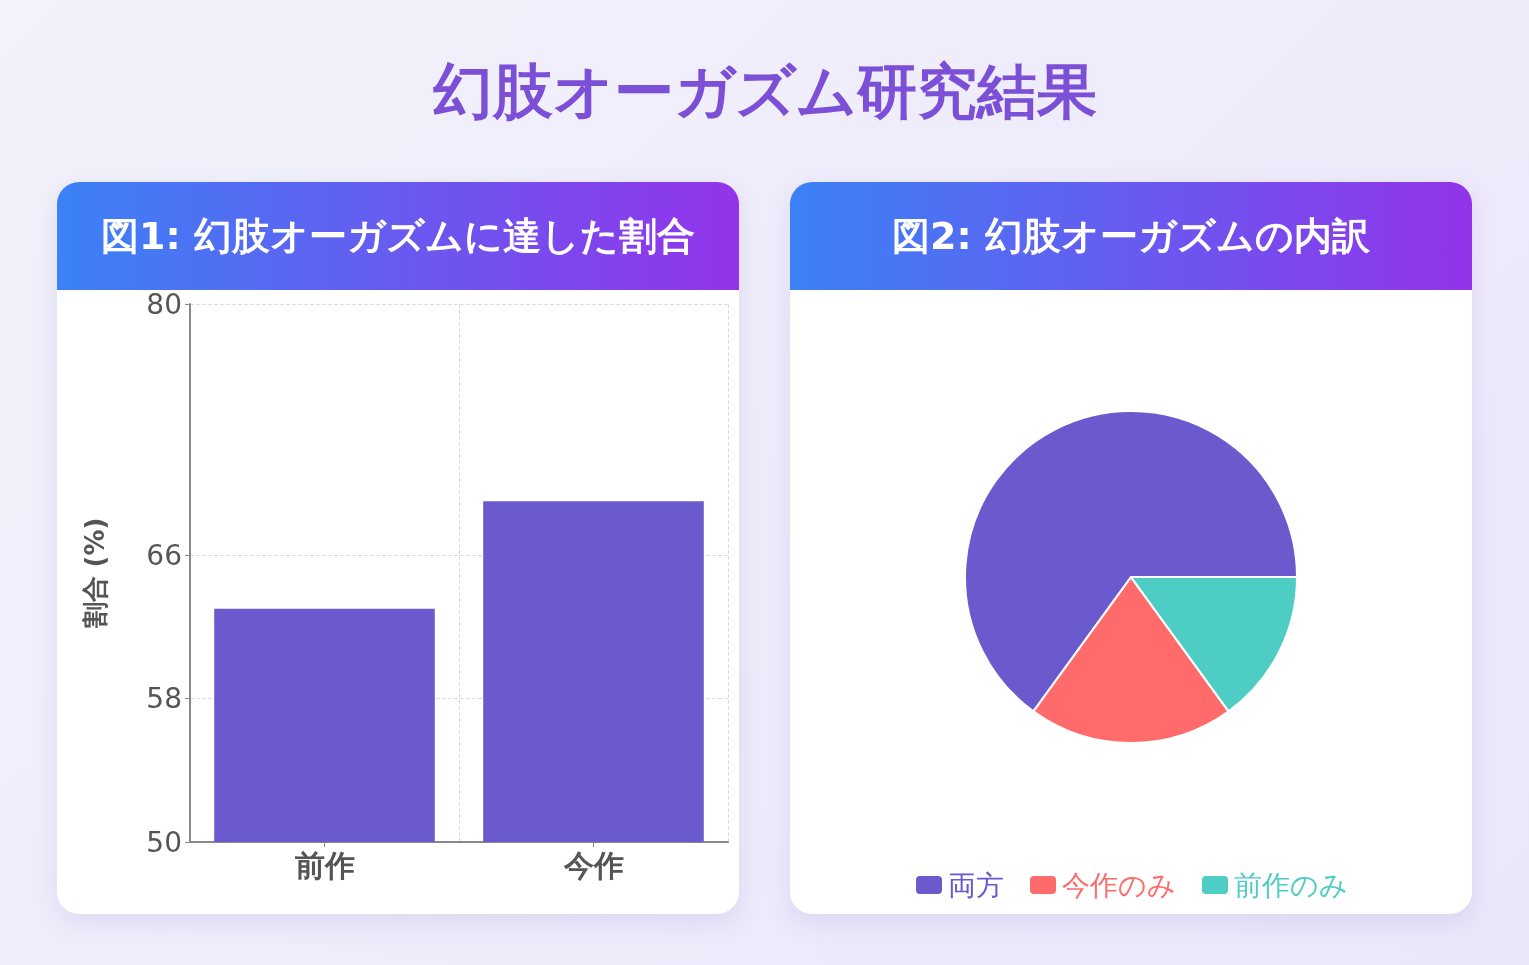  I want to click on chart-title: 図2: 幻肢オーガズムの内訳, so click(1131, 236).